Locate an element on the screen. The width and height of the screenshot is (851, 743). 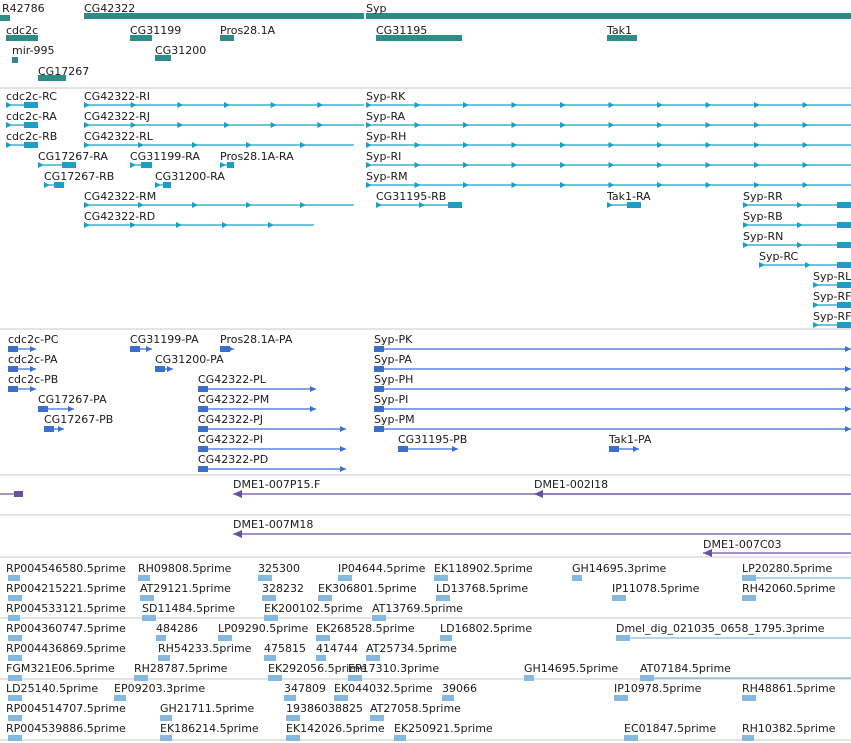
feature-syp-rr: Syp-RR is located at coordinates (797, 199).